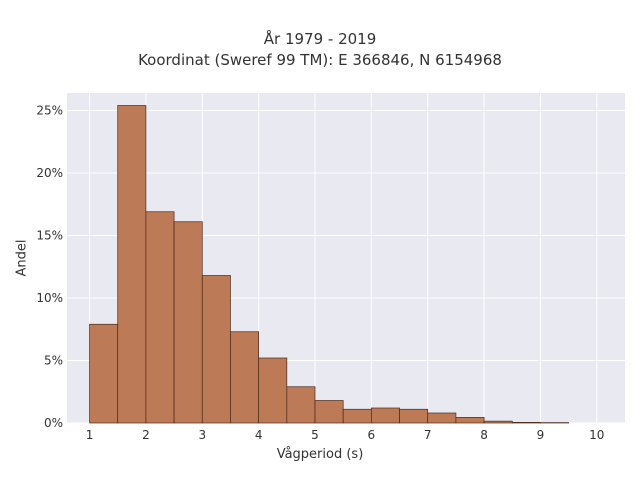  Describe the element at coordinates (90, 435) in the screenshot. I see `x-tick-label: 1` at that location.